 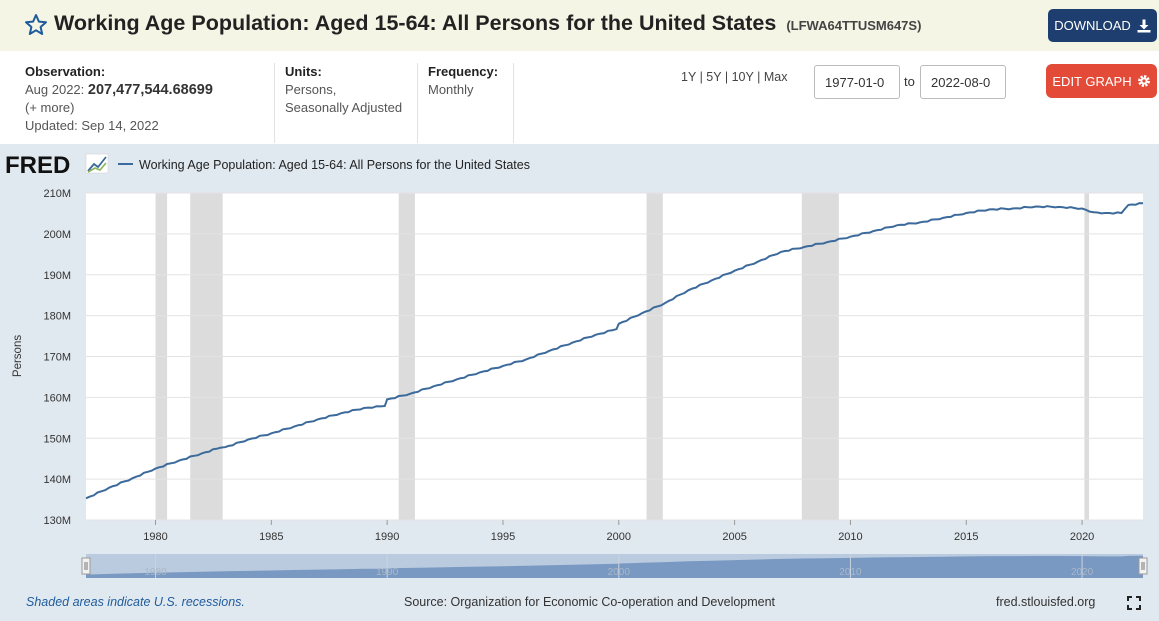 I want to click on observation-label: Observation:, so click(x=65, y=71).